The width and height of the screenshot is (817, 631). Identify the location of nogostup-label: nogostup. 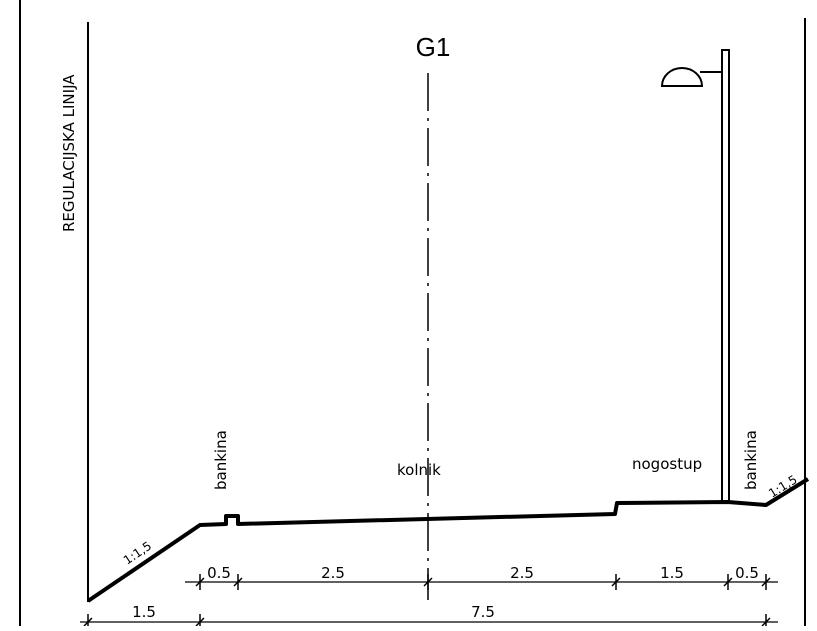
(667, 464).